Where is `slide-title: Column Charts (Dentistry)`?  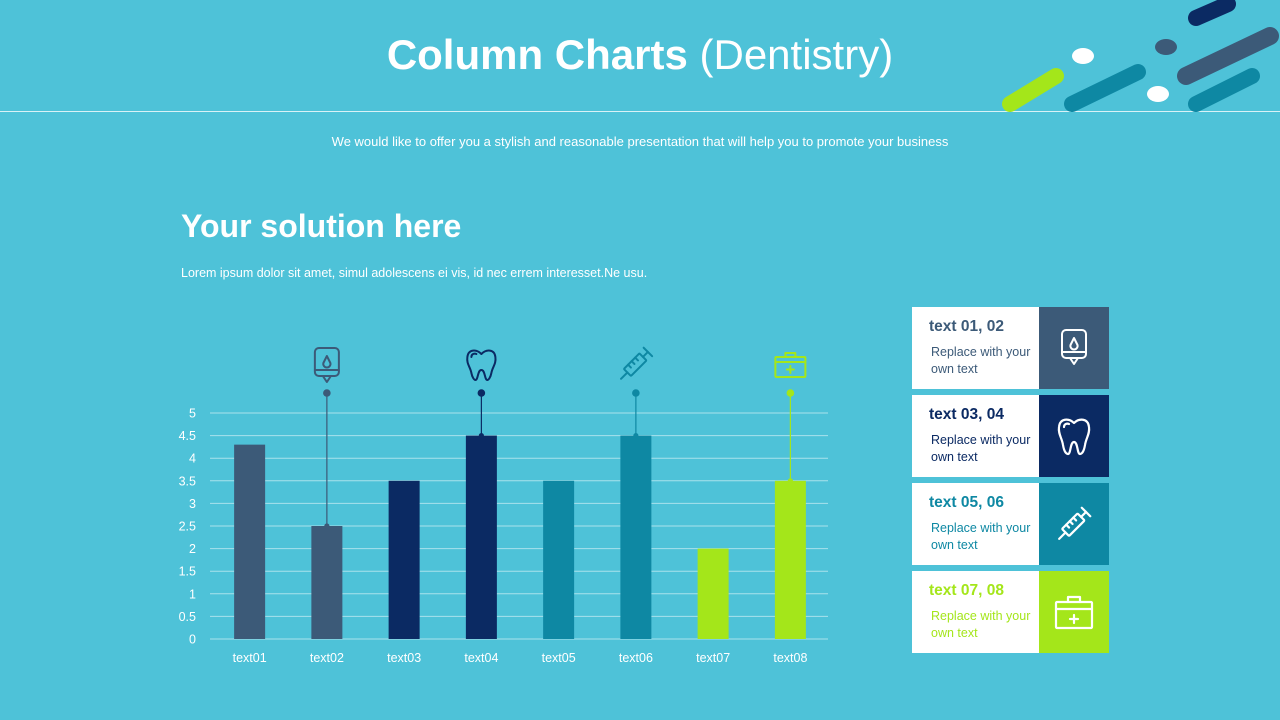
slide-title: Column Charts (Dentistry) is located at coordinates (640, 55).